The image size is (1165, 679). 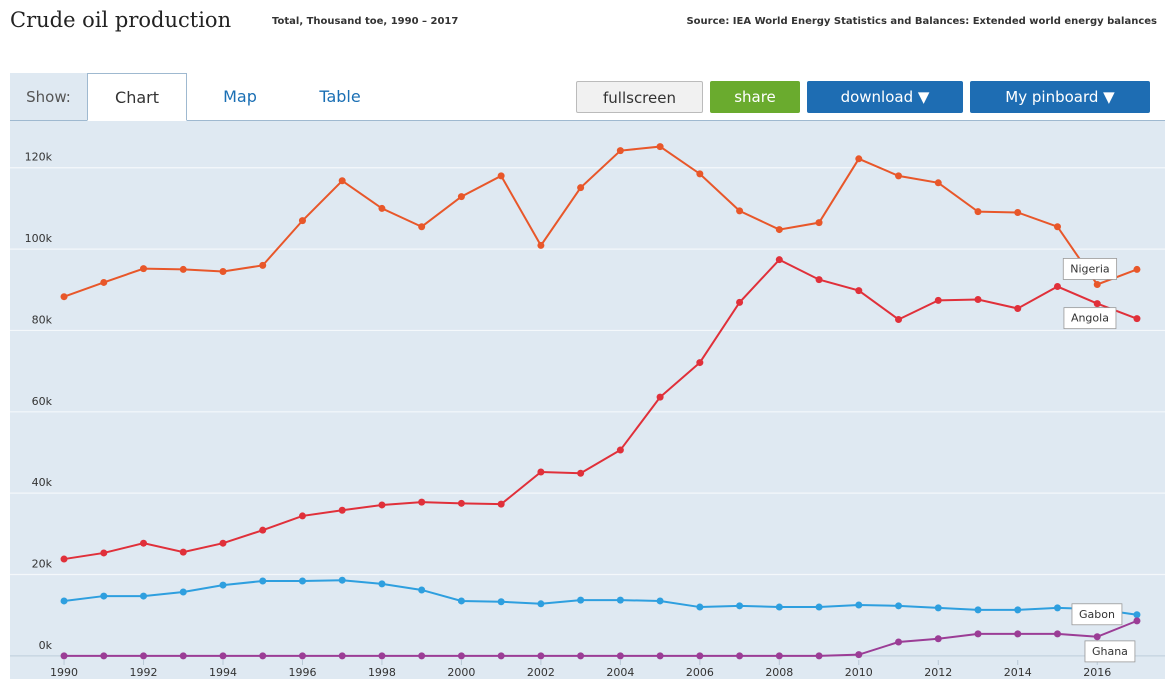 What do you see at coordinates (340, 96) in the screenshot?
I see `tab: Table` at bounding box center [340, 96].